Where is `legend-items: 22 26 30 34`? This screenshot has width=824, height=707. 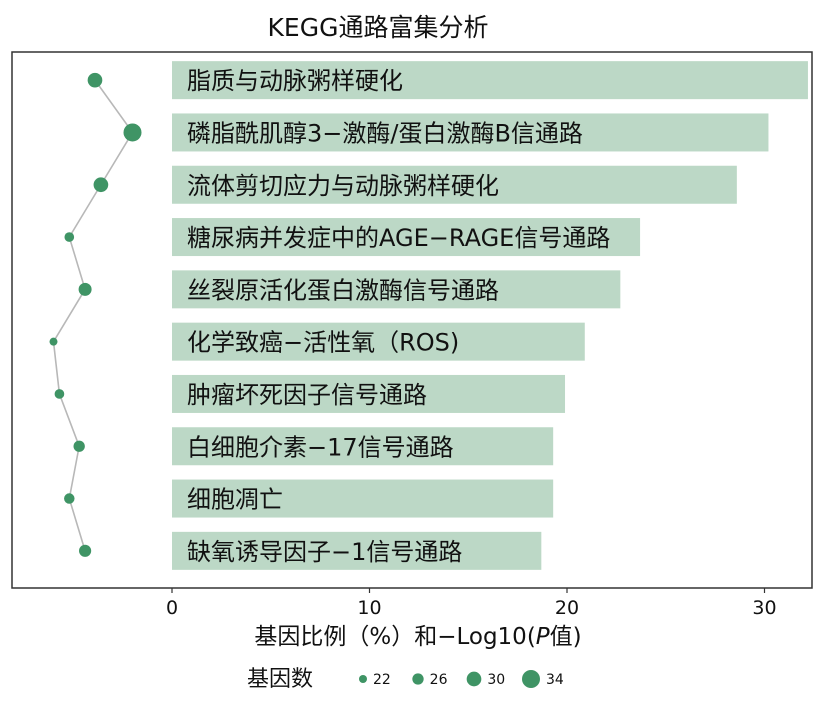
legend-items: 22 26 30 34 is located at coordinates (461, 679).